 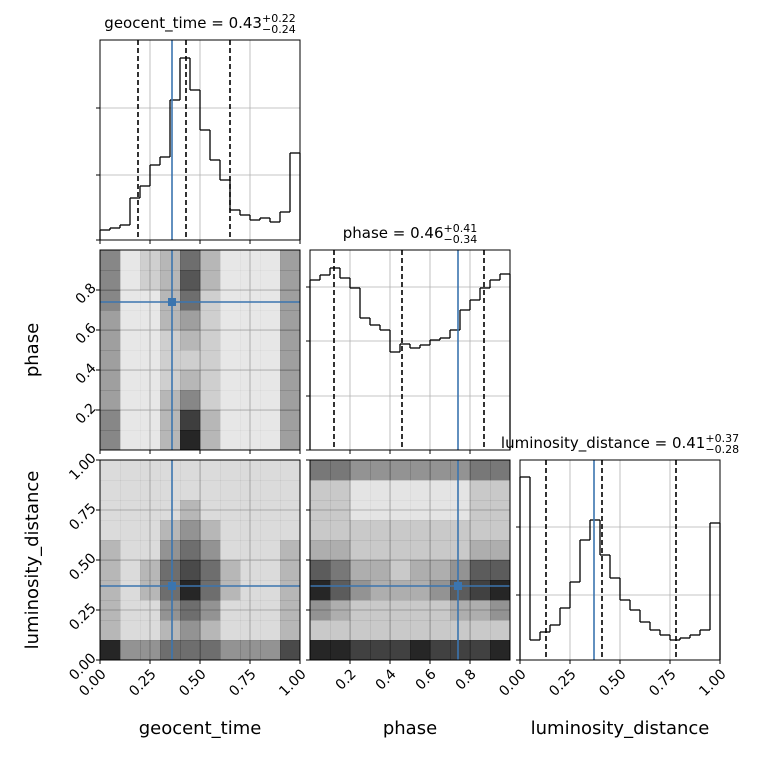 What do you see at coordinates (32, 560) in the screenshot?
I see `y-axis-label: luminosity_distance` at bounding box center [32, 560].